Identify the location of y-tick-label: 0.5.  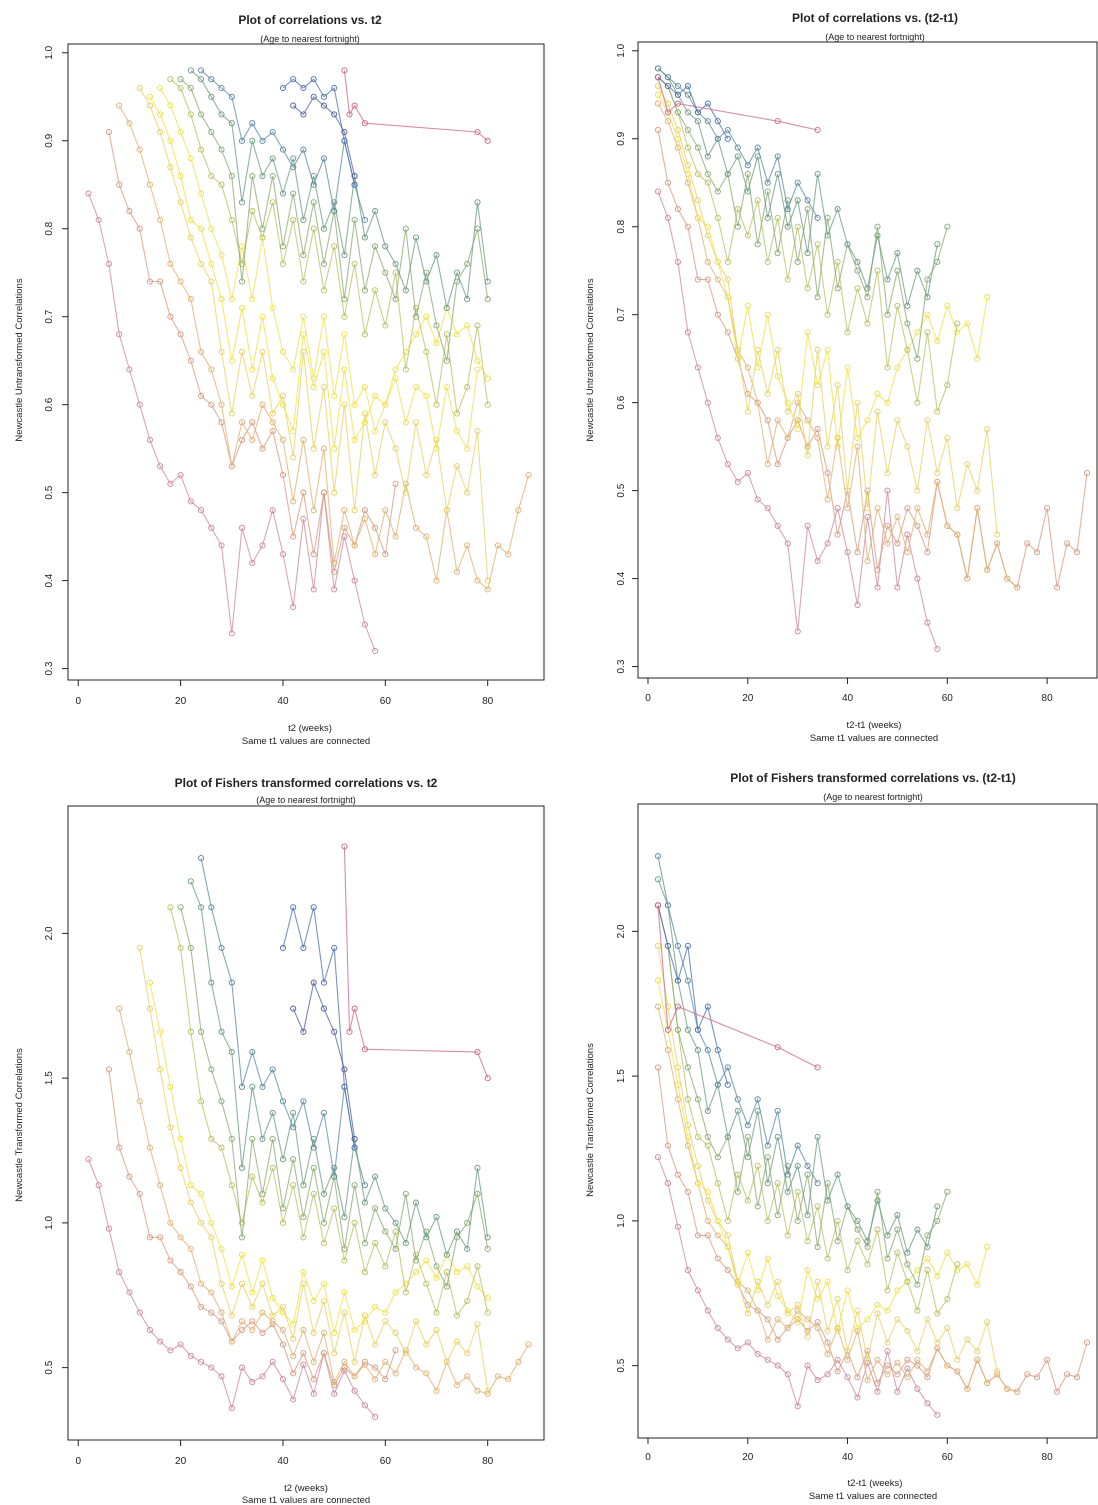
(49, 492).